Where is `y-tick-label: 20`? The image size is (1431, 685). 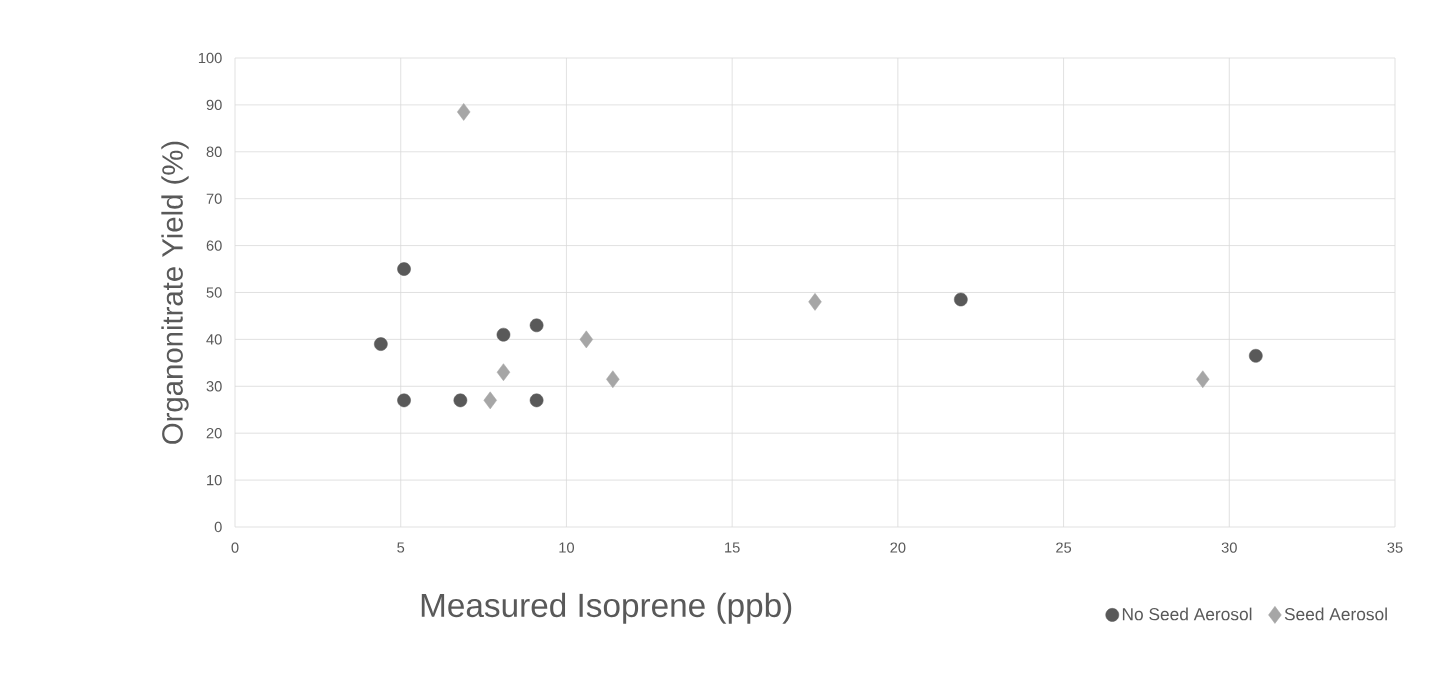
y-tick-label: 20 is located at coordinates (214, 433).